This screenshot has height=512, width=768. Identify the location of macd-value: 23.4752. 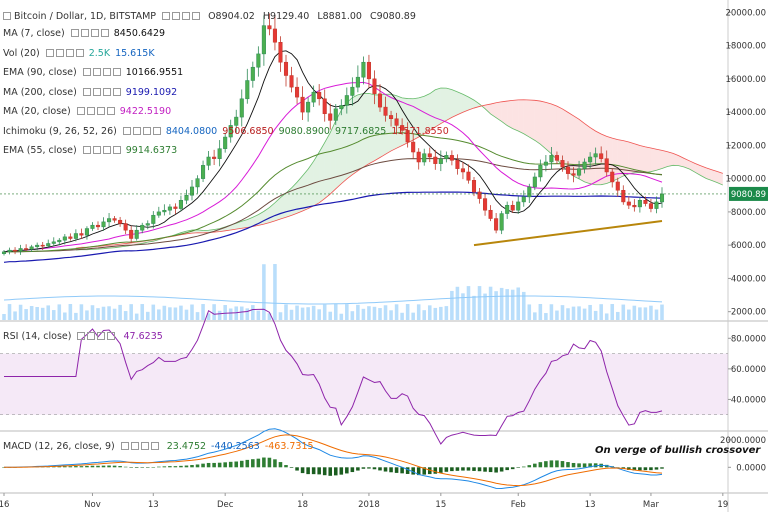
(186, 446).